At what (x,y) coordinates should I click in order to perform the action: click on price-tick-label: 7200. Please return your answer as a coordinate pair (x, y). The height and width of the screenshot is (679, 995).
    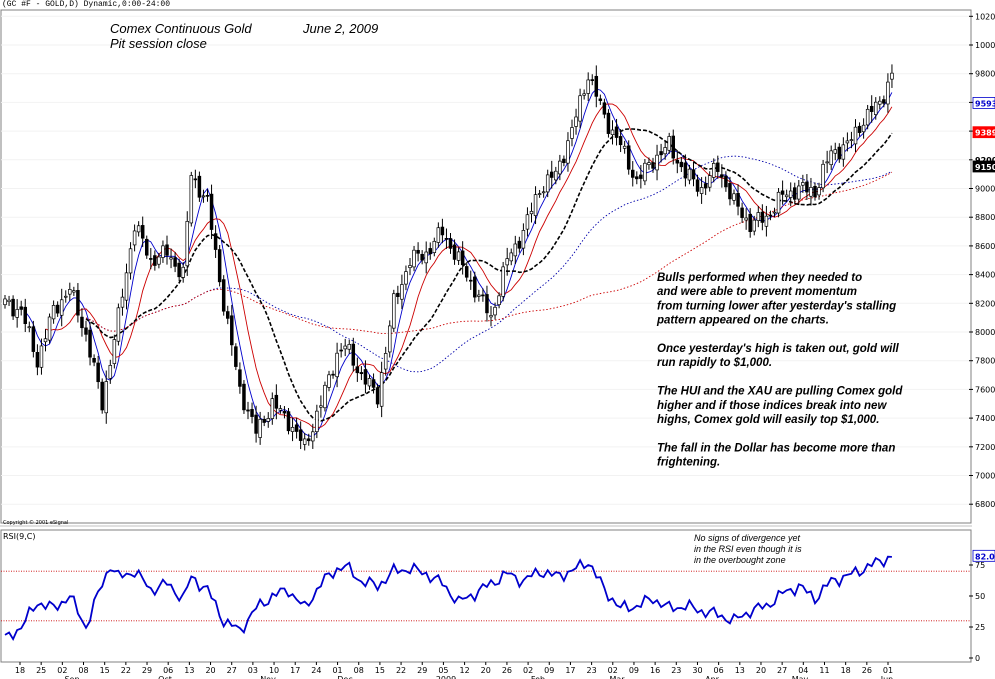
    Looking at the image, I should click on (985, 447).